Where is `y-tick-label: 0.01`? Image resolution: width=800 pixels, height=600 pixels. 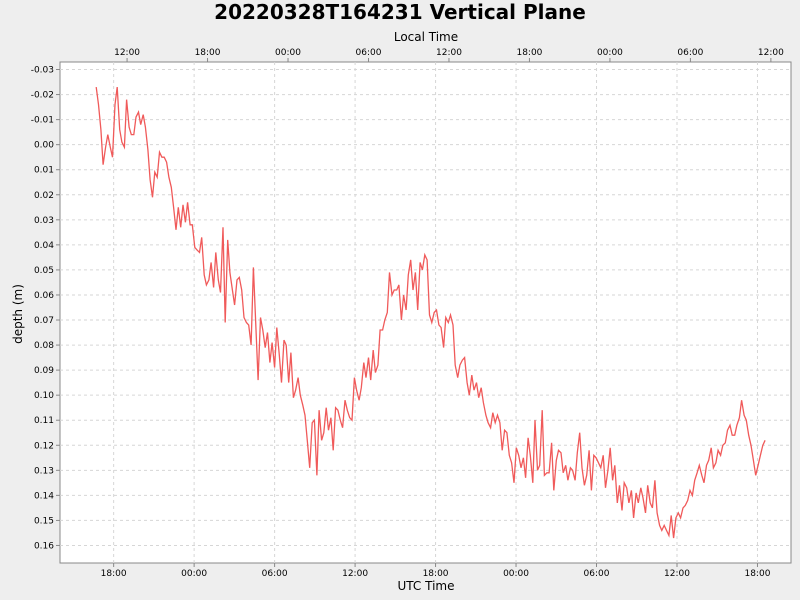
y-tick-label: 0.01 is located at coordinates (44, 171).